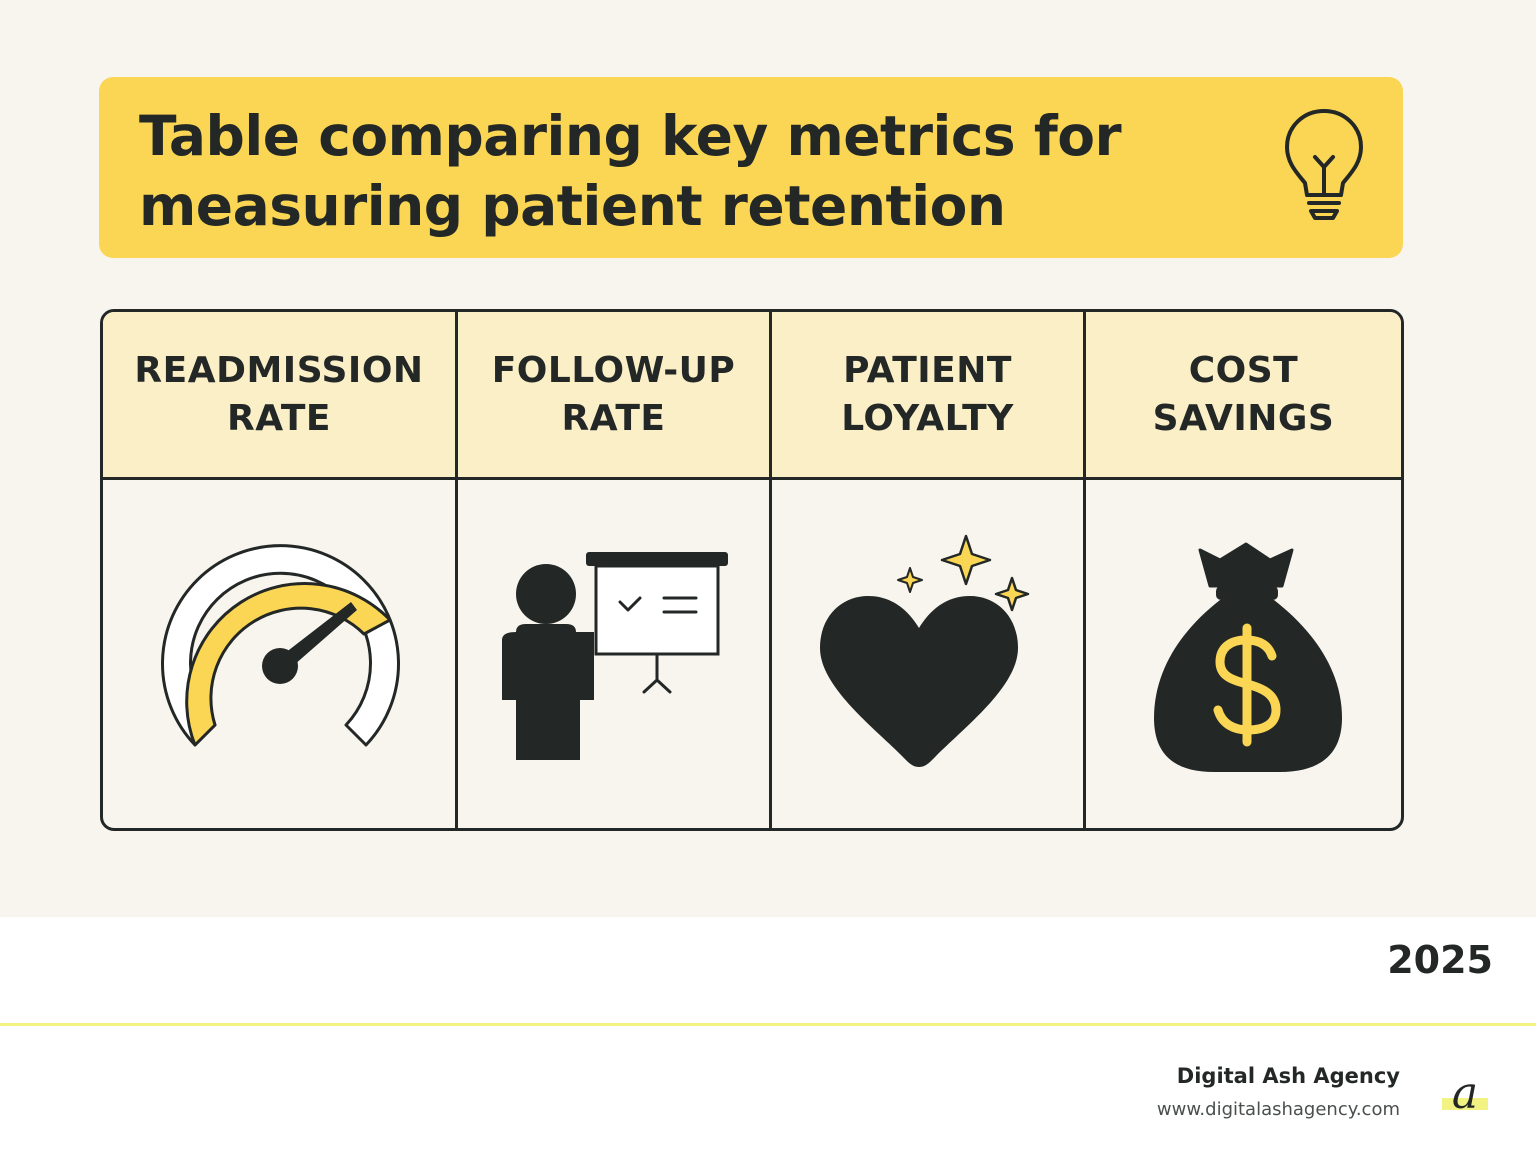 The height and width of the screenshot is (1154, 1536). Describe the element at coordinates (613, 394) in the screenshot. I see `header-cell-follow-up: FOLLOW-UP RATE` at that location.